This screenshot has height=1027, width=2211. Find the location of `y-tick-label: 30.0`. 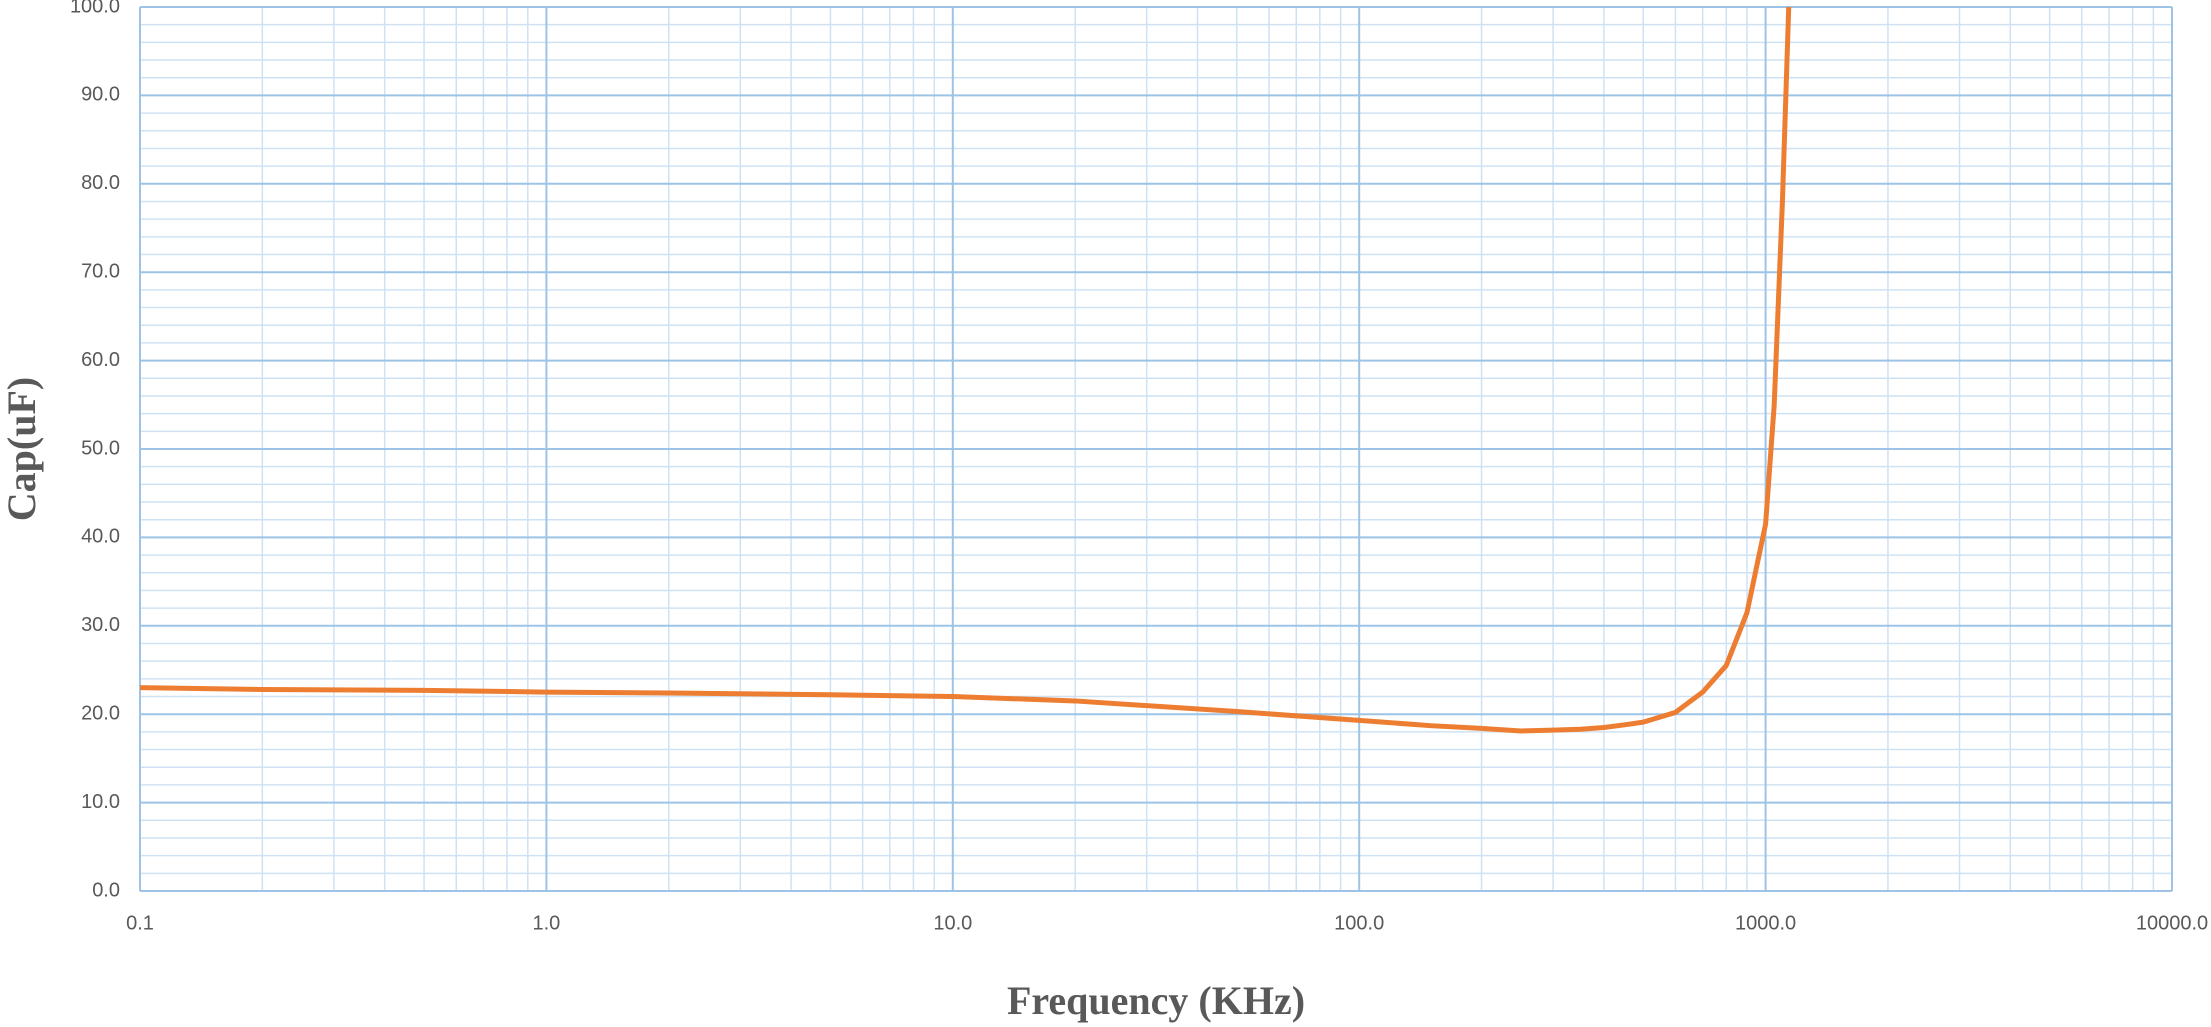

y-tick-label: 30.0 is located at coordinates (100, 625).